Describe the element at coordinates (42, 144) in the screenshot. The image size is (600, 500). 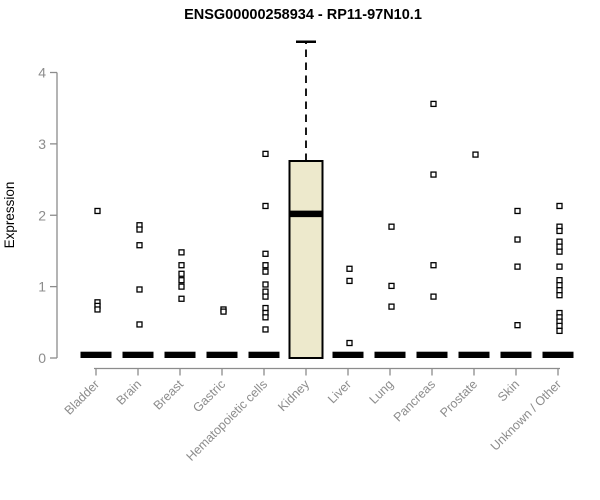
I see `y-tick-label-3: 3` at that location.